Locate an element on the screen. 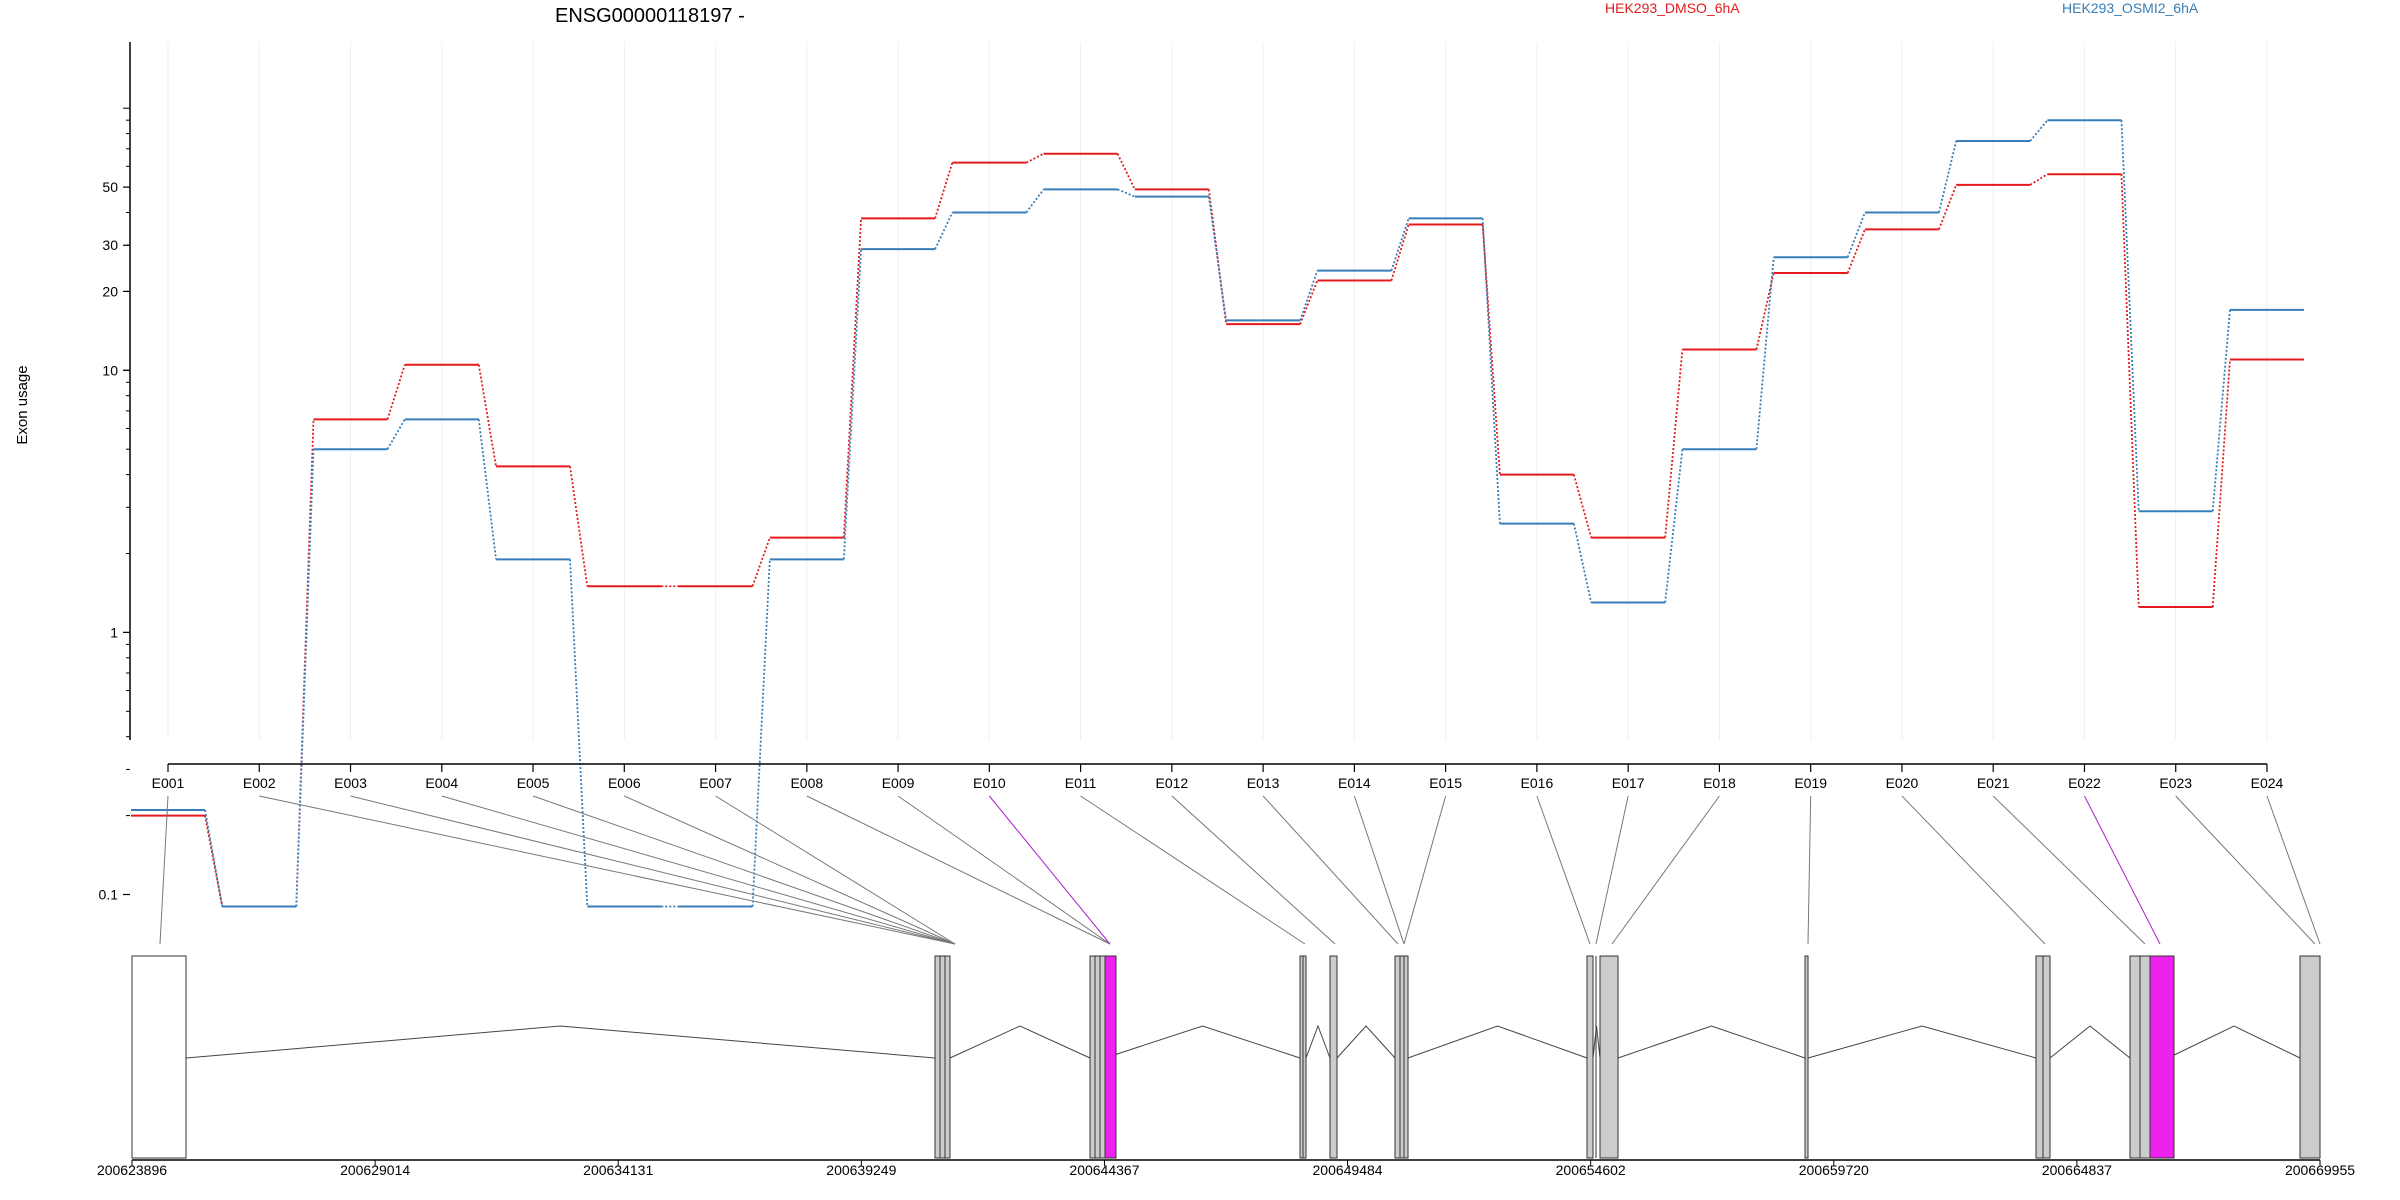 Image resolution: width=2400 pixels, height=1200 pixels. exon-label-e010: E010 is located at coordinates (989, 783).